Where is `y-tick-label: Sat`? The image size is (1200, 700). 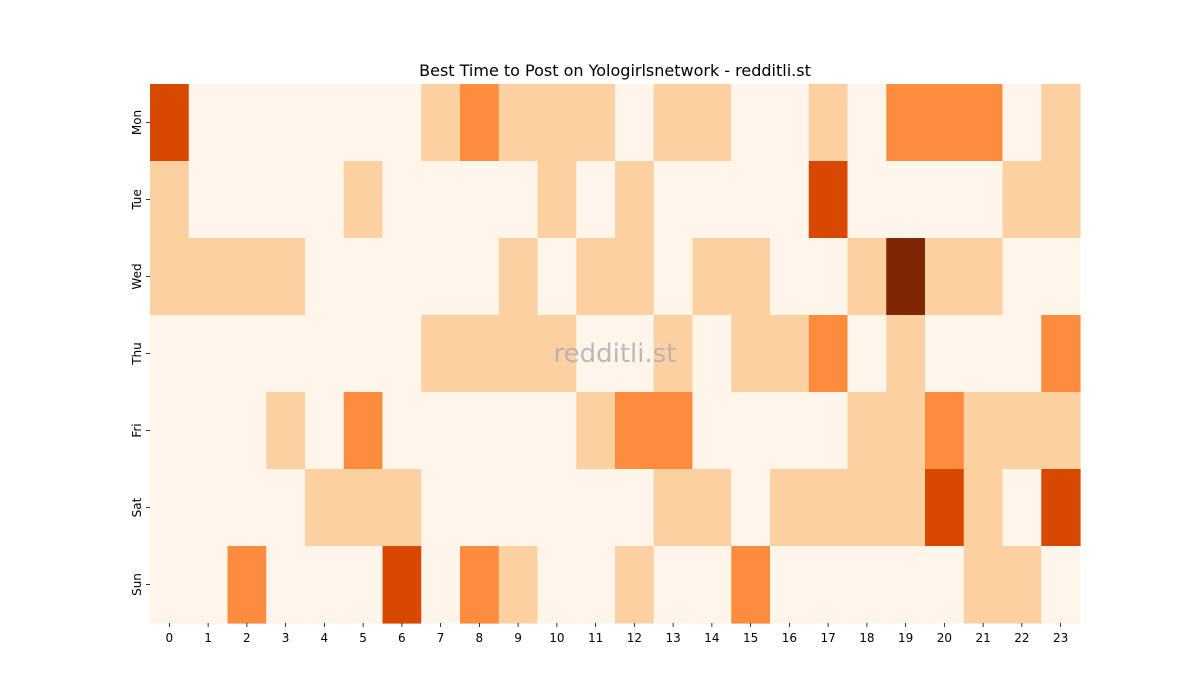 y-tick-label: Sat is located at coordinates (137, 507).